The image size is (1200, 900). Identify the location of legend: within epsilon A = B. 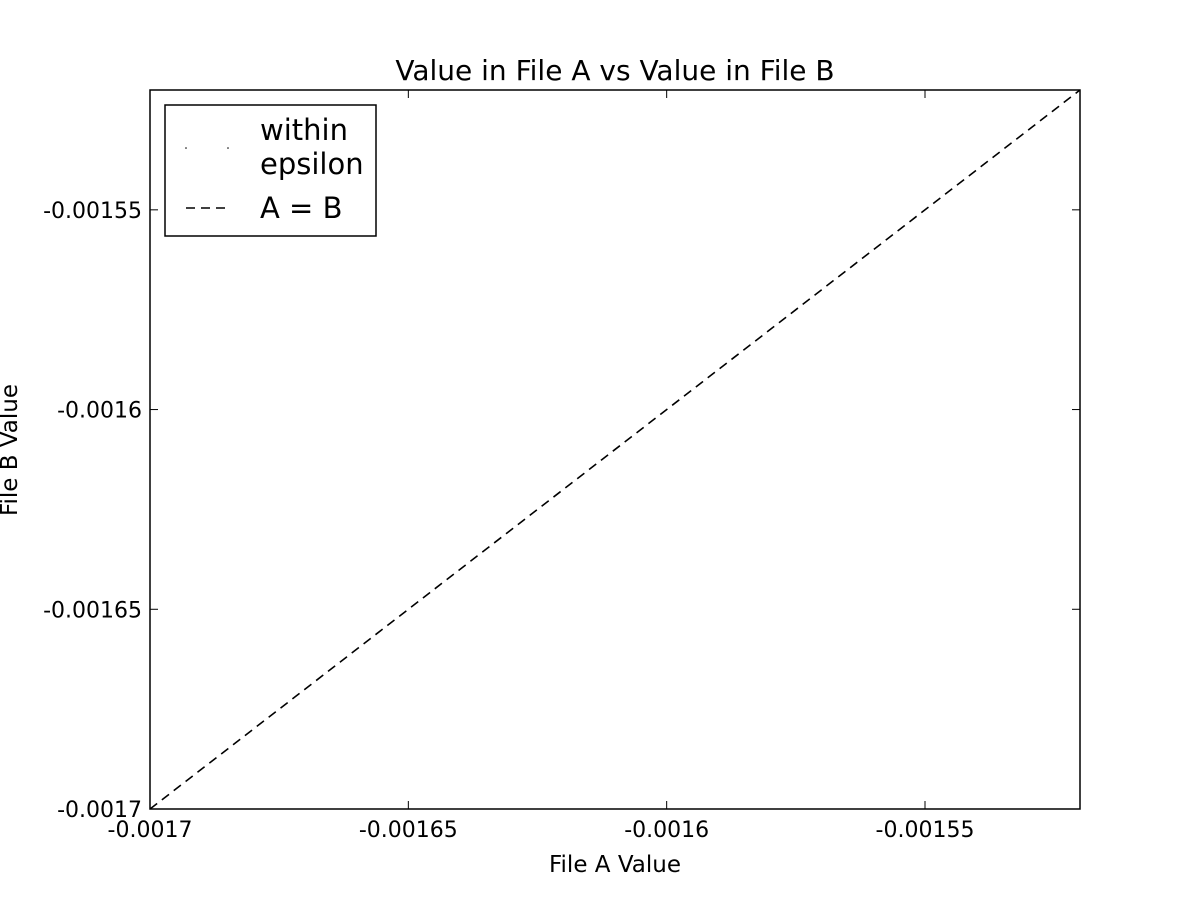
(270, 170).